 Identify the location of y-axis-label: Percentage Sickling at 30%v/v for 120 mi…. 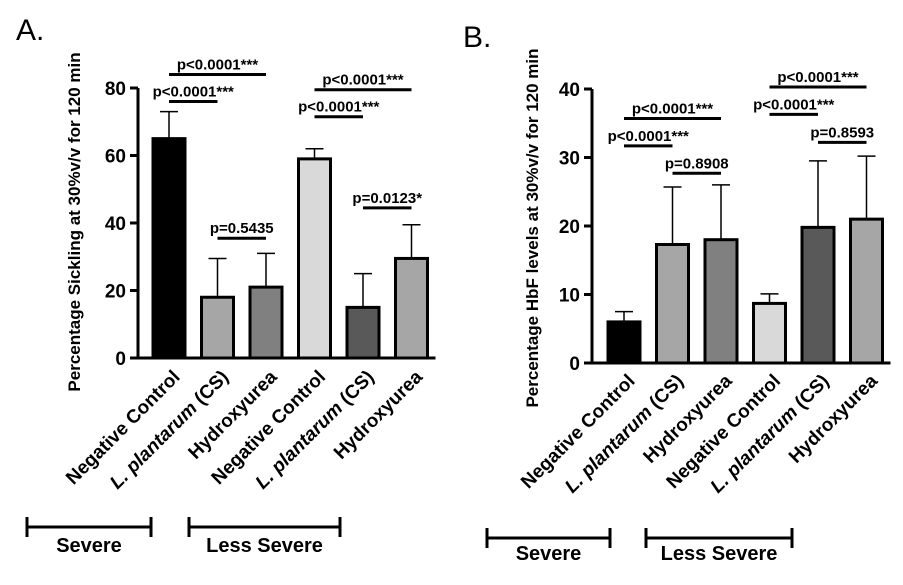
(74, 221).